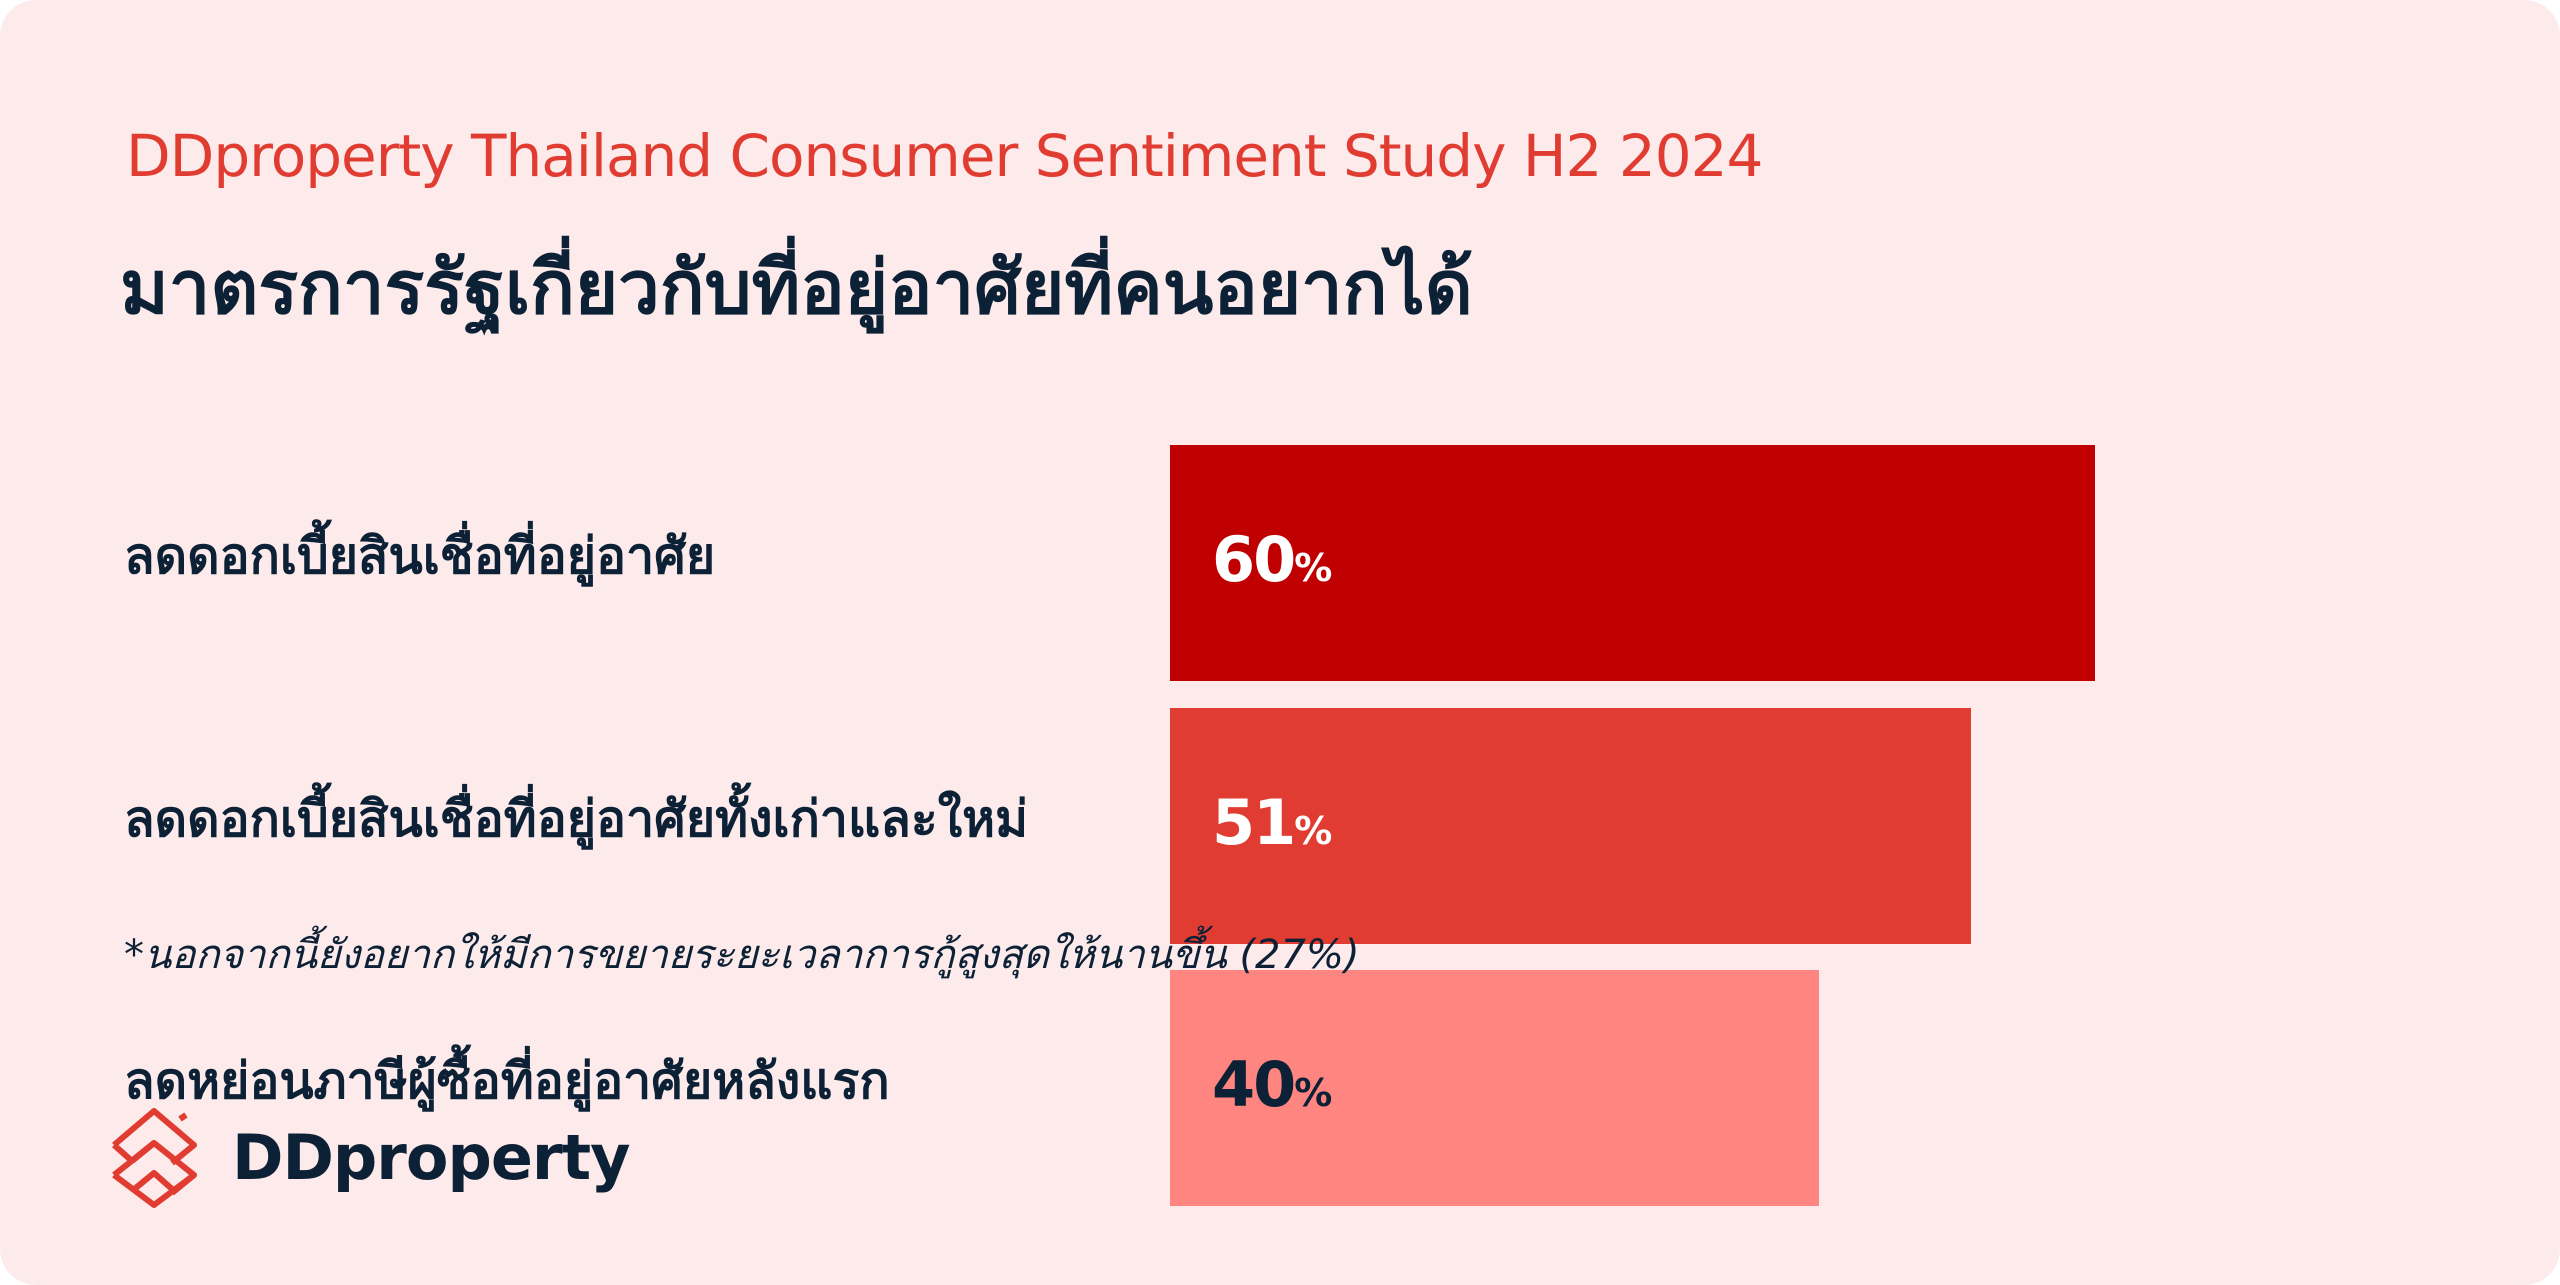 This screenshot has height=1285, width=2560. I want to click on data-label: 51%, so click(1272, 822).